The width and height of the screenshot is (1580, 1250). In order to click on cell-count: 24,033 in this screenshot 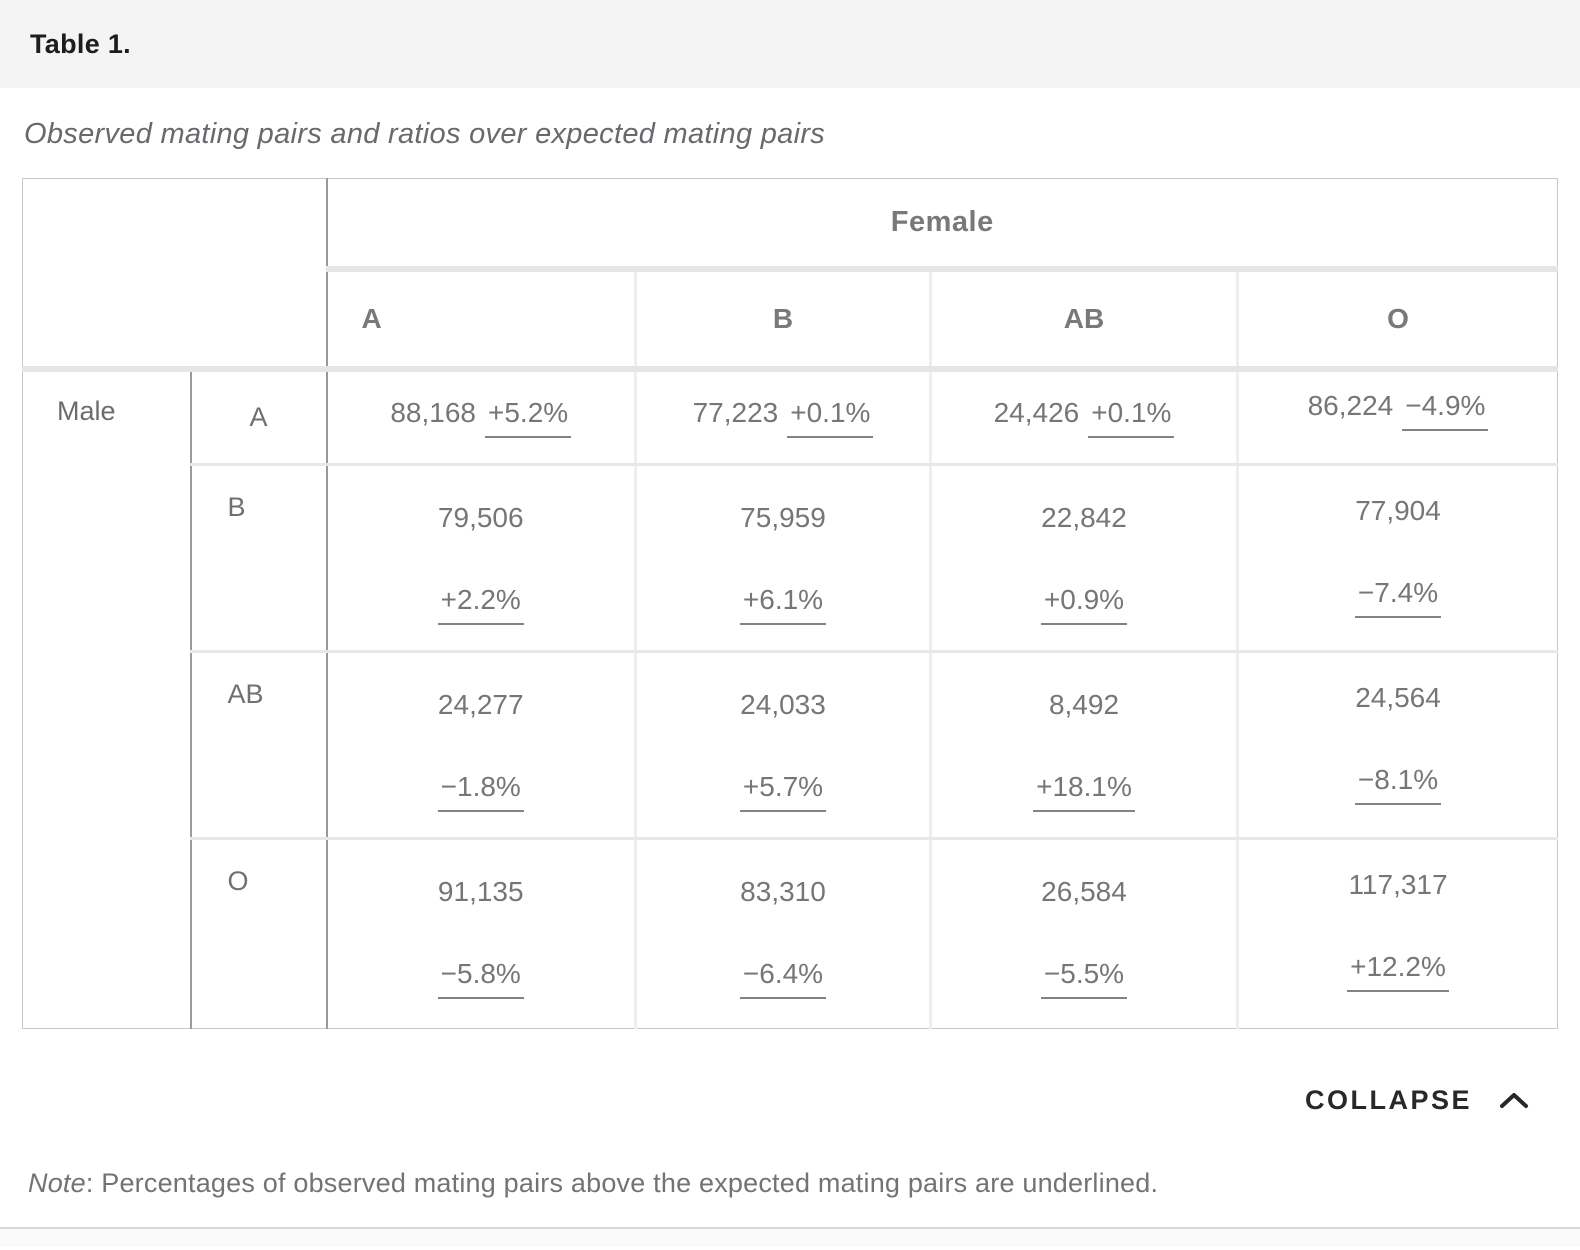, I will do `click(783, 704)`.